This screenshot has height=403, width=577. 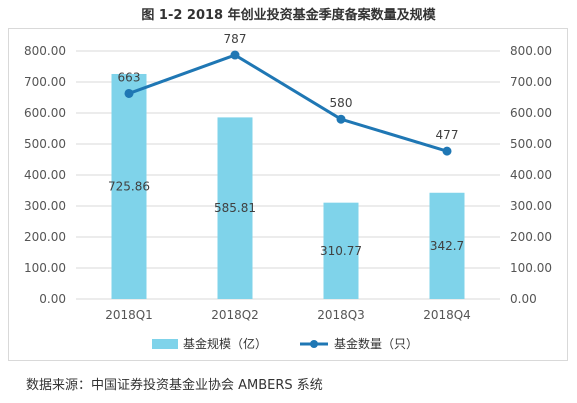 I want to click on line-data-label: 663, so click(x=129, y=77).